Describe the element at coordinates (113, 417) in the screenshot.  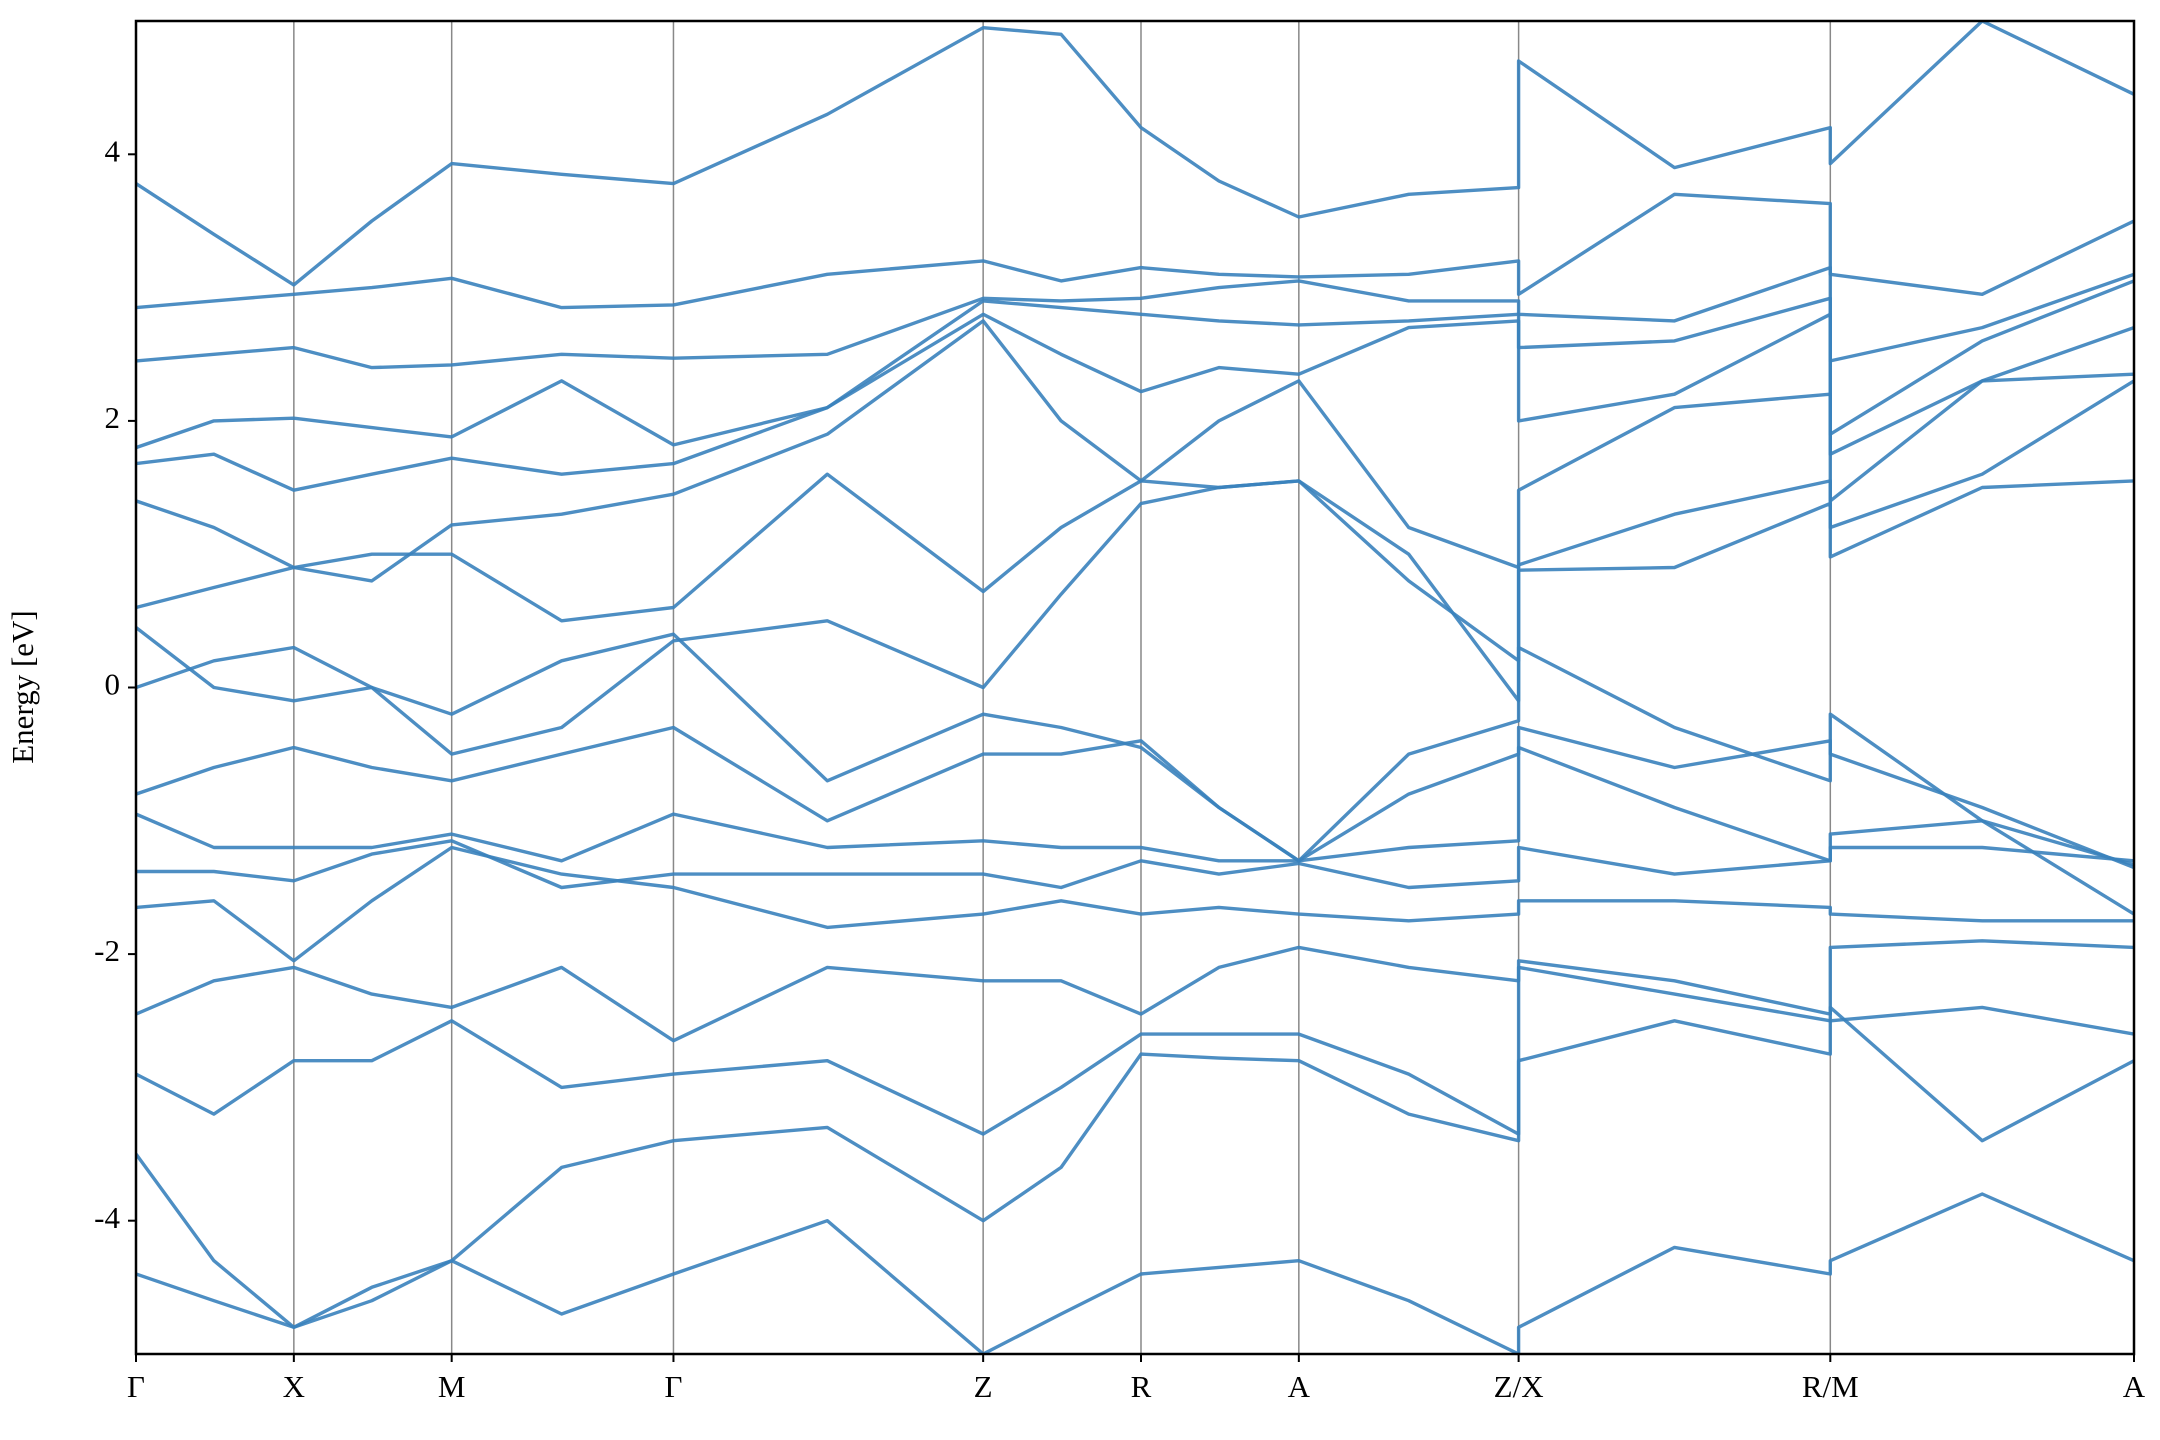
I see `y-tick-label: 2` at that location.